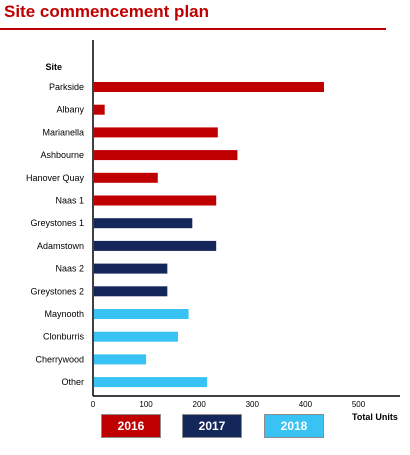 The image size is (410, 455). I want to click on x-tick-label-200: 200, so click(200, 404).